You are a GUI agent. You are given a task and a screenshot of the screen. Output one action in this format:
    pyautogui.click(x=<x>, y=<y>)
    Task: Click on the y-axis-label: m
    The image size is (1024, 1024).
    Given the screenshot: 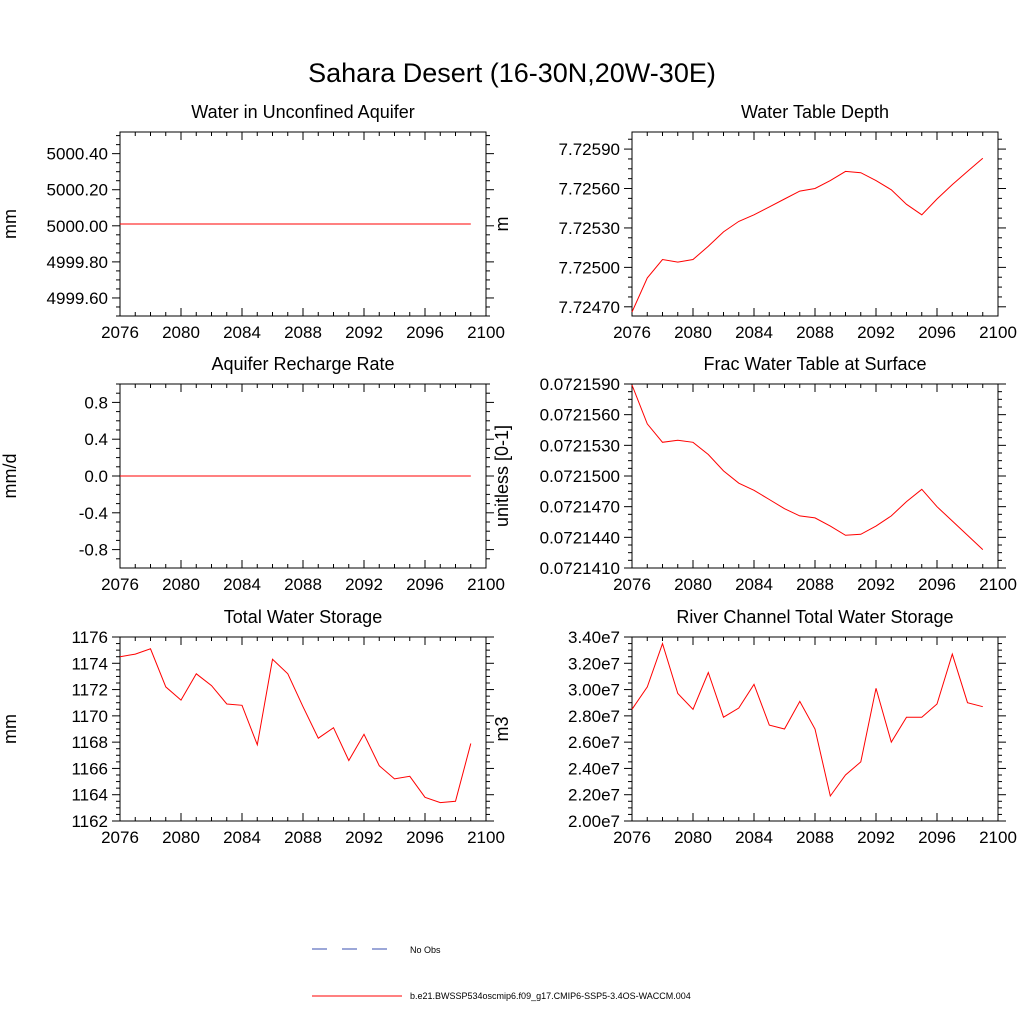 What is the action you would take?
    pyautogui.click(x=502, y=224)
    